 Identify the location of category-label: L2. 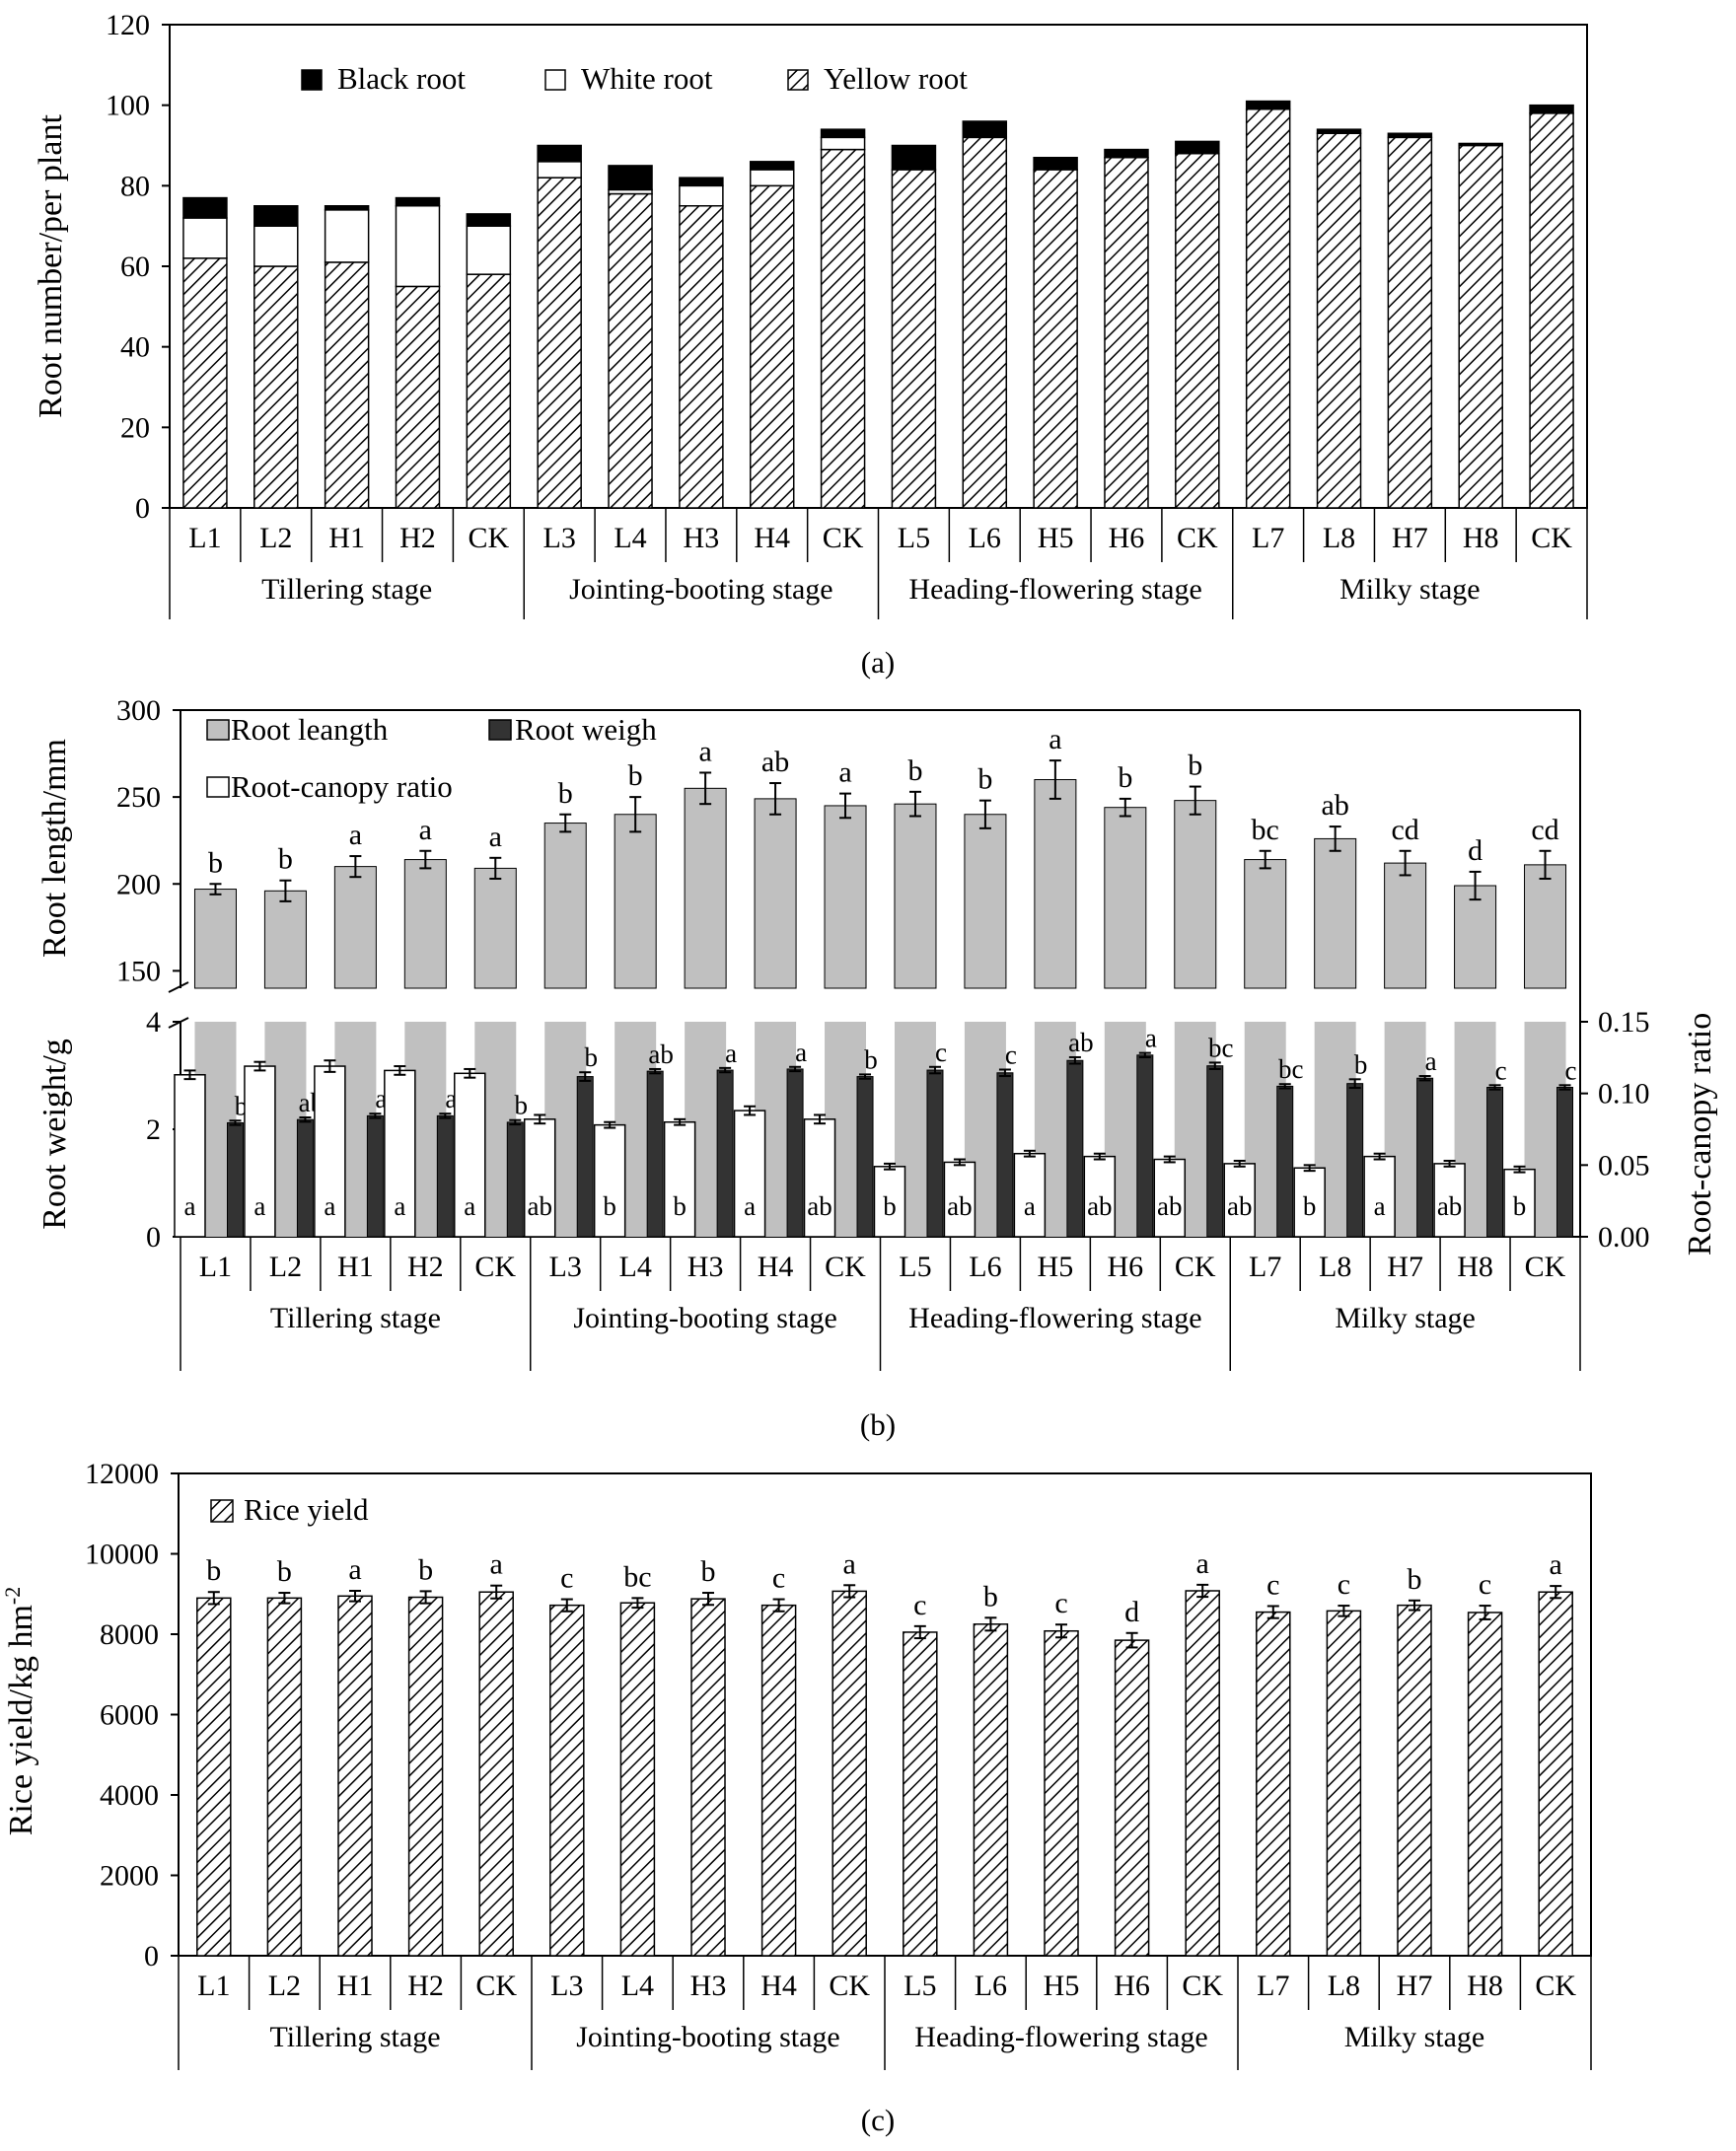
(284, 1986).